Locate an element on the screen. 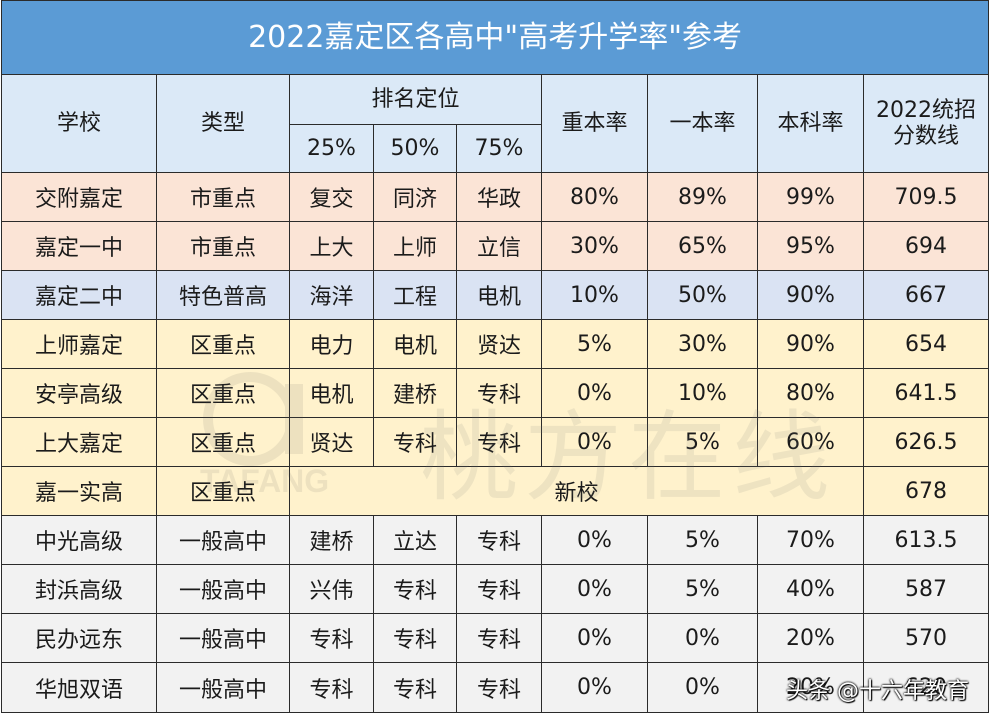  header-score-line-2: 分数线 is located at coordinates (926, 136).